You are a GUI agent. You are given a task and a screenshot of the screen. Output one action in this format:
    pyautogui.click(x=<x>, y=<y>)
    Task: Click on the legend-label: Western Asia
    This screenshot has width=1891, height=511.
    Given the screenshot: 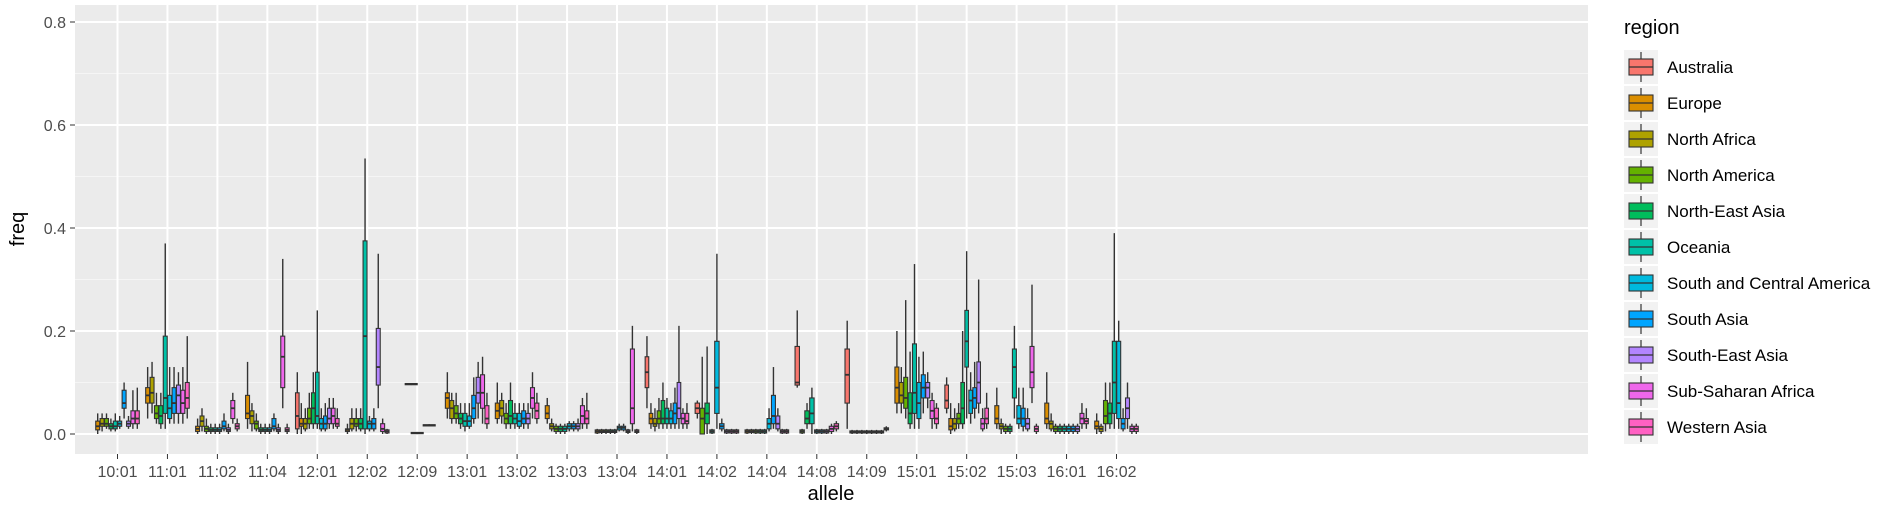 What is the action you would take?
    pyautogui.click(x=1717, y=427)
    